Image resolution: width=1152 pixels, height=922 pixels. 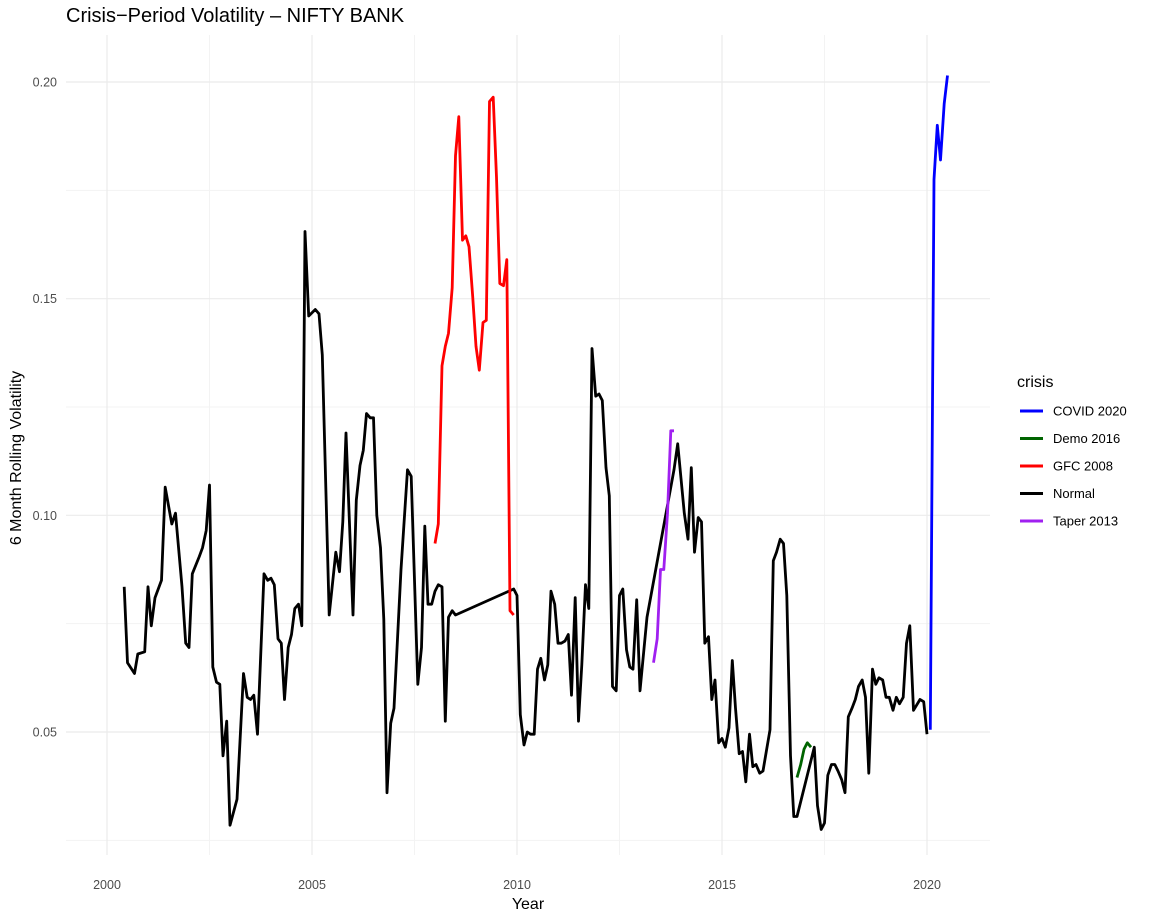 I want to click on legend-title: crisis, so click(x=1035, y=382).